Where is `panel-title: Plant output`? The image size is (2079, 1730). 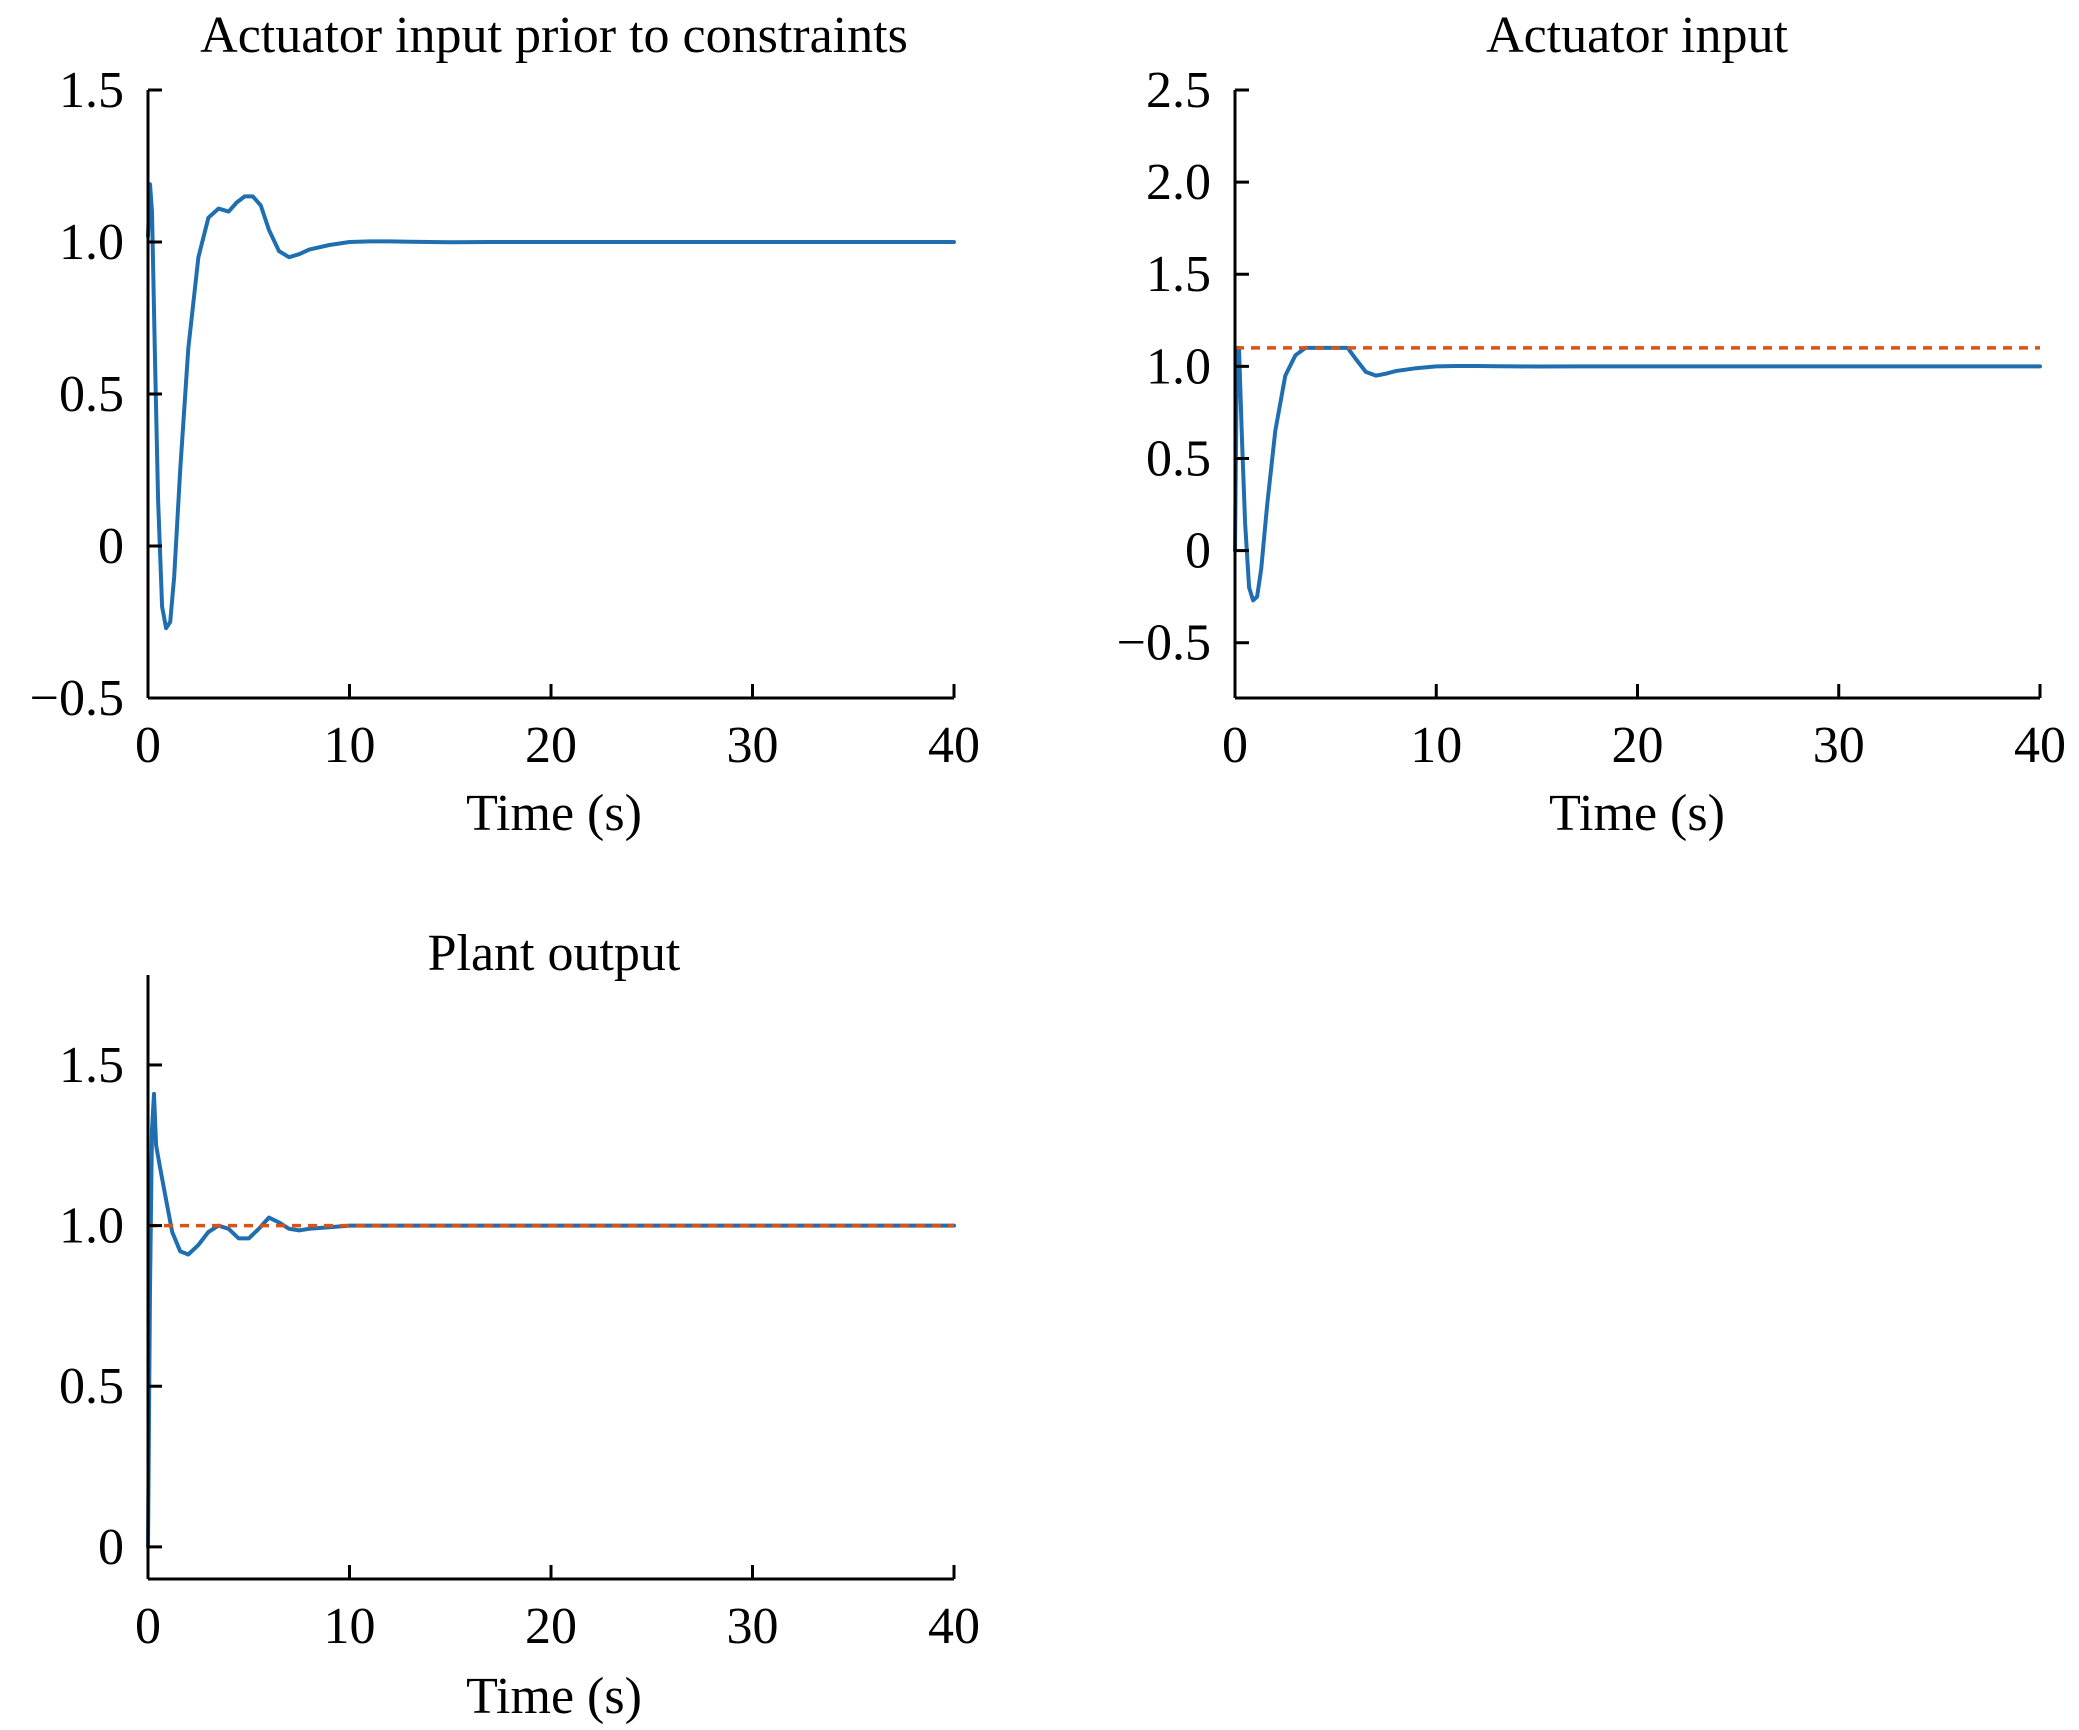 panel-title: Plant output is located at coordinates (554, 953).